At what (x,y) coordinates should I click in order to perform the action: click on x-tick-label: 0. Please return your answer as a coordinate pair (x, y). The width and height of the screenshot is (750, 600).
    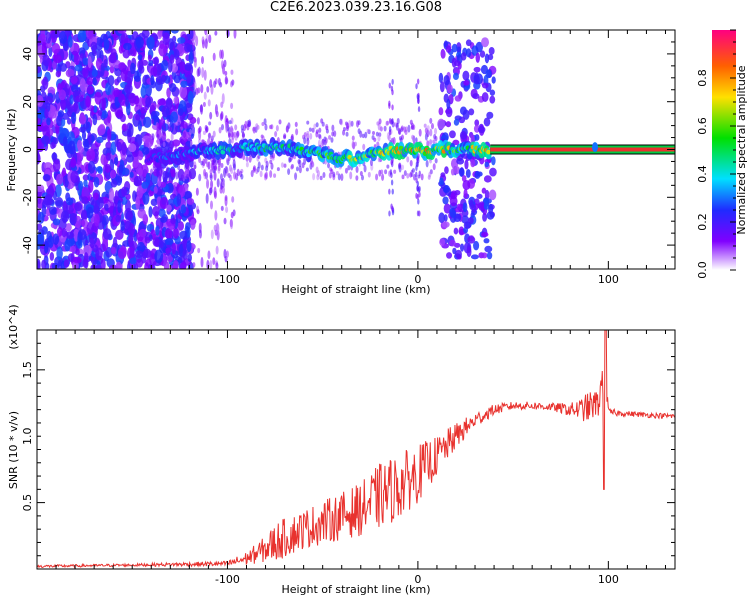
    Looking at the image, I should click on (417, 579).